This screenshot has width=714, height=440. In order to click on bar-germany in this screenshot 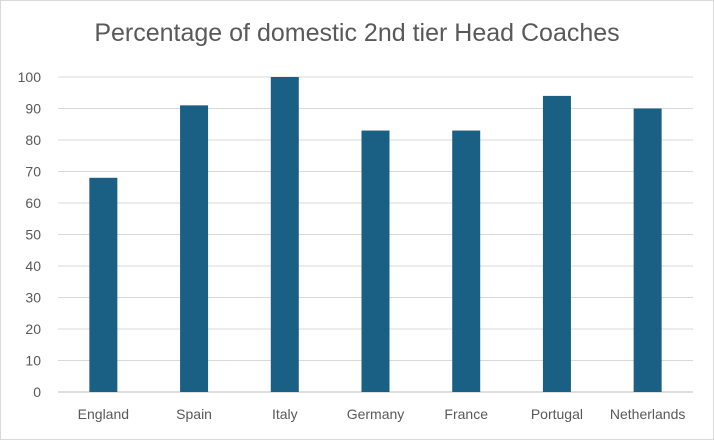, I will do `click(375, 261)`.